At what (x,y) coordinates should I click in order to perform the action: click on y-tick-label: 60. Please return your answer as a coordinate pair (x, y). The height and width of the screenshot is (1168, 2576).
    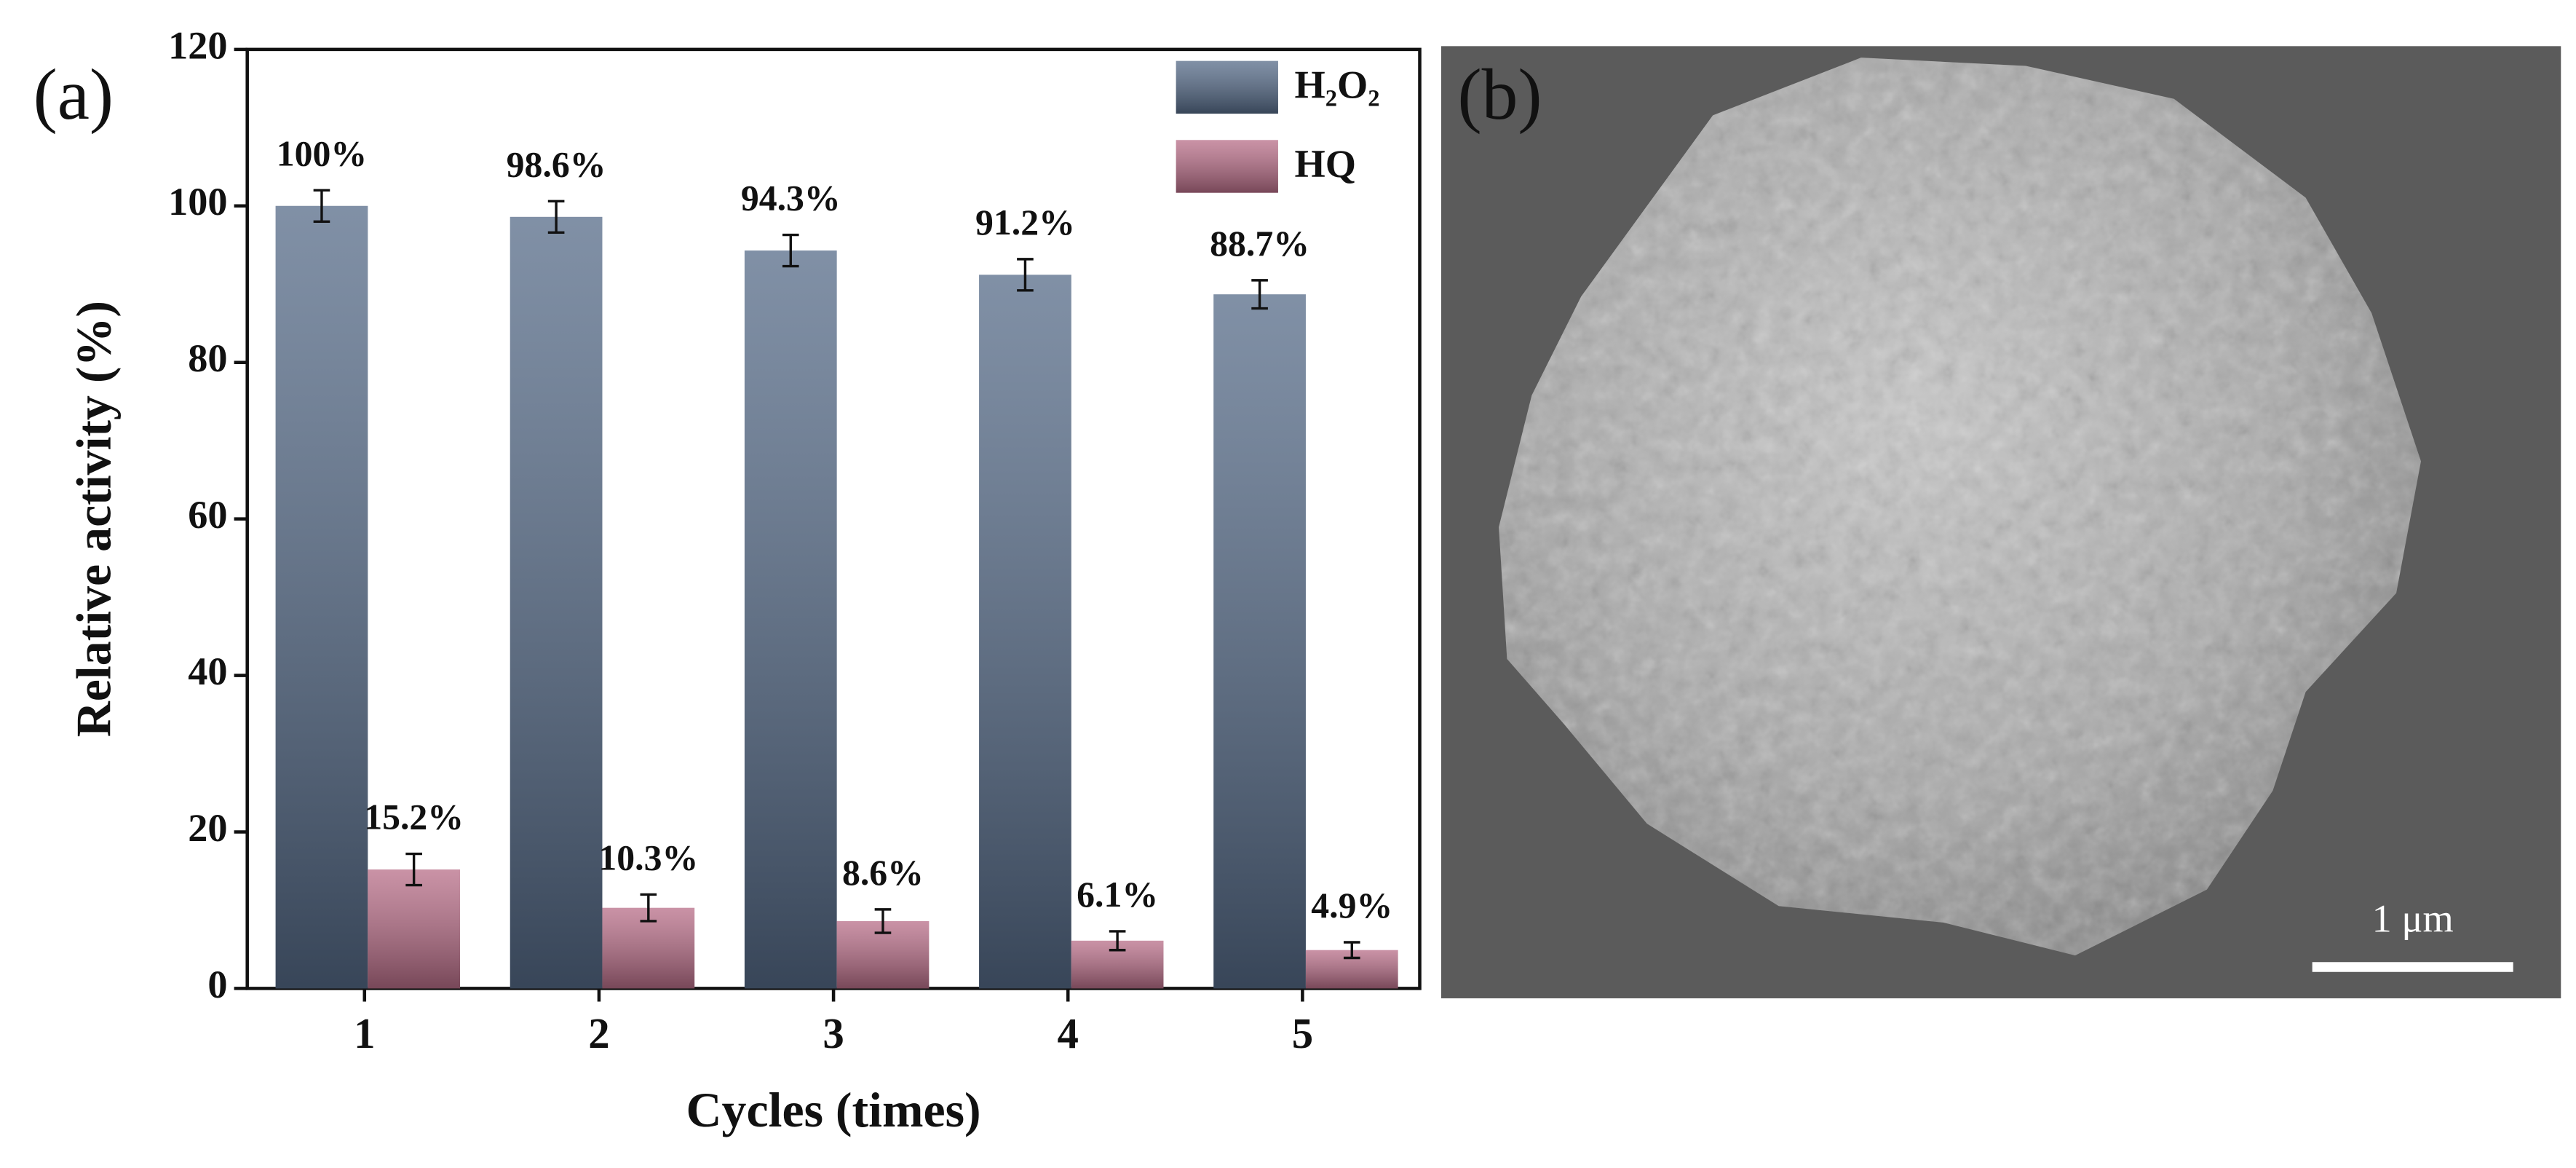
    Looking at the image, I should click on (207, 515).